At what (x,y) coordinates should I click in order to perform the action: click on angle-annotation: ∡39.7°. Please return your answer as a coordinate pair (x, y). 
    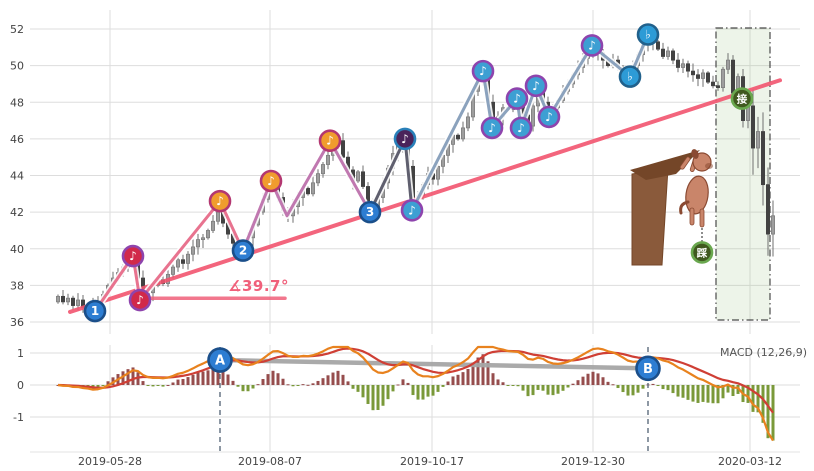
    Looking at the image, I should click on (258, 286).